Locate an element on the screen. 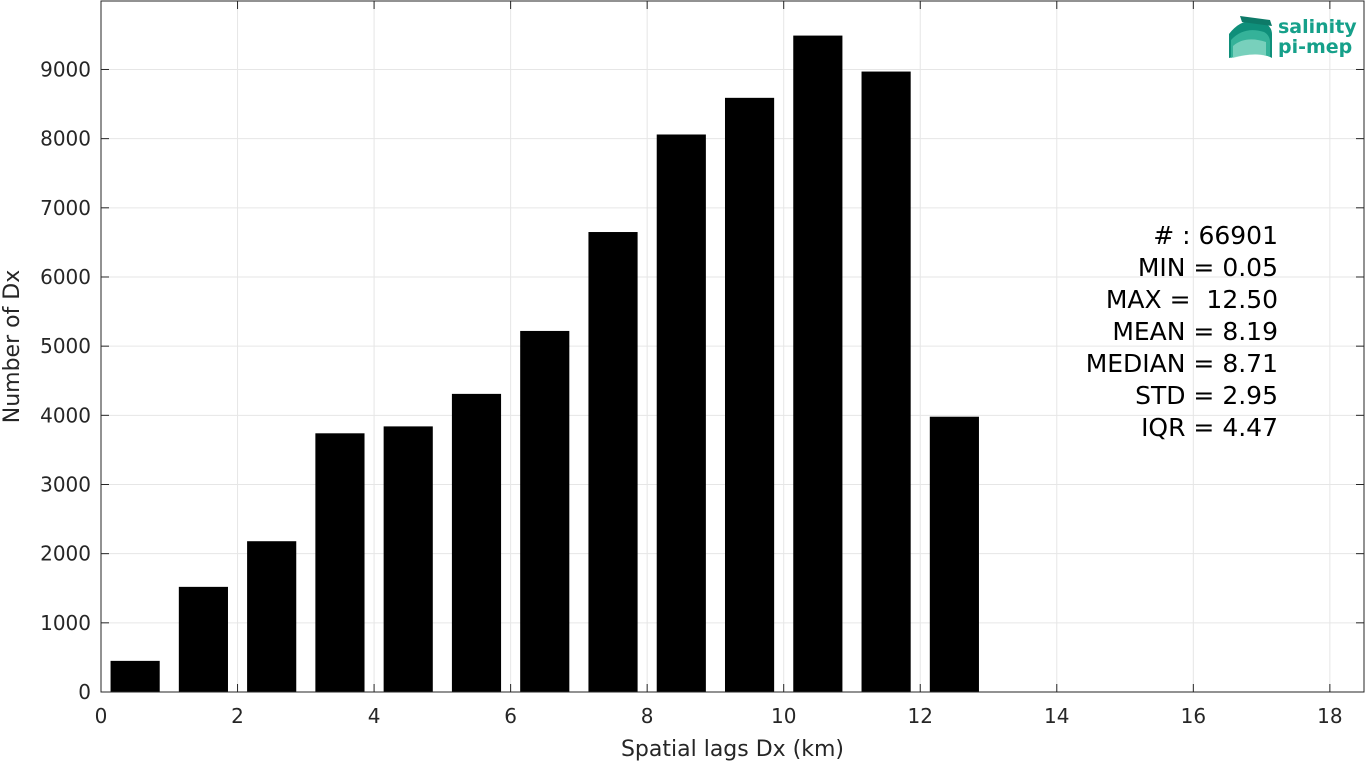 The image size is (1365, 763). stat-line: MAX = 12.50 is located at coordinates (1192, 299).